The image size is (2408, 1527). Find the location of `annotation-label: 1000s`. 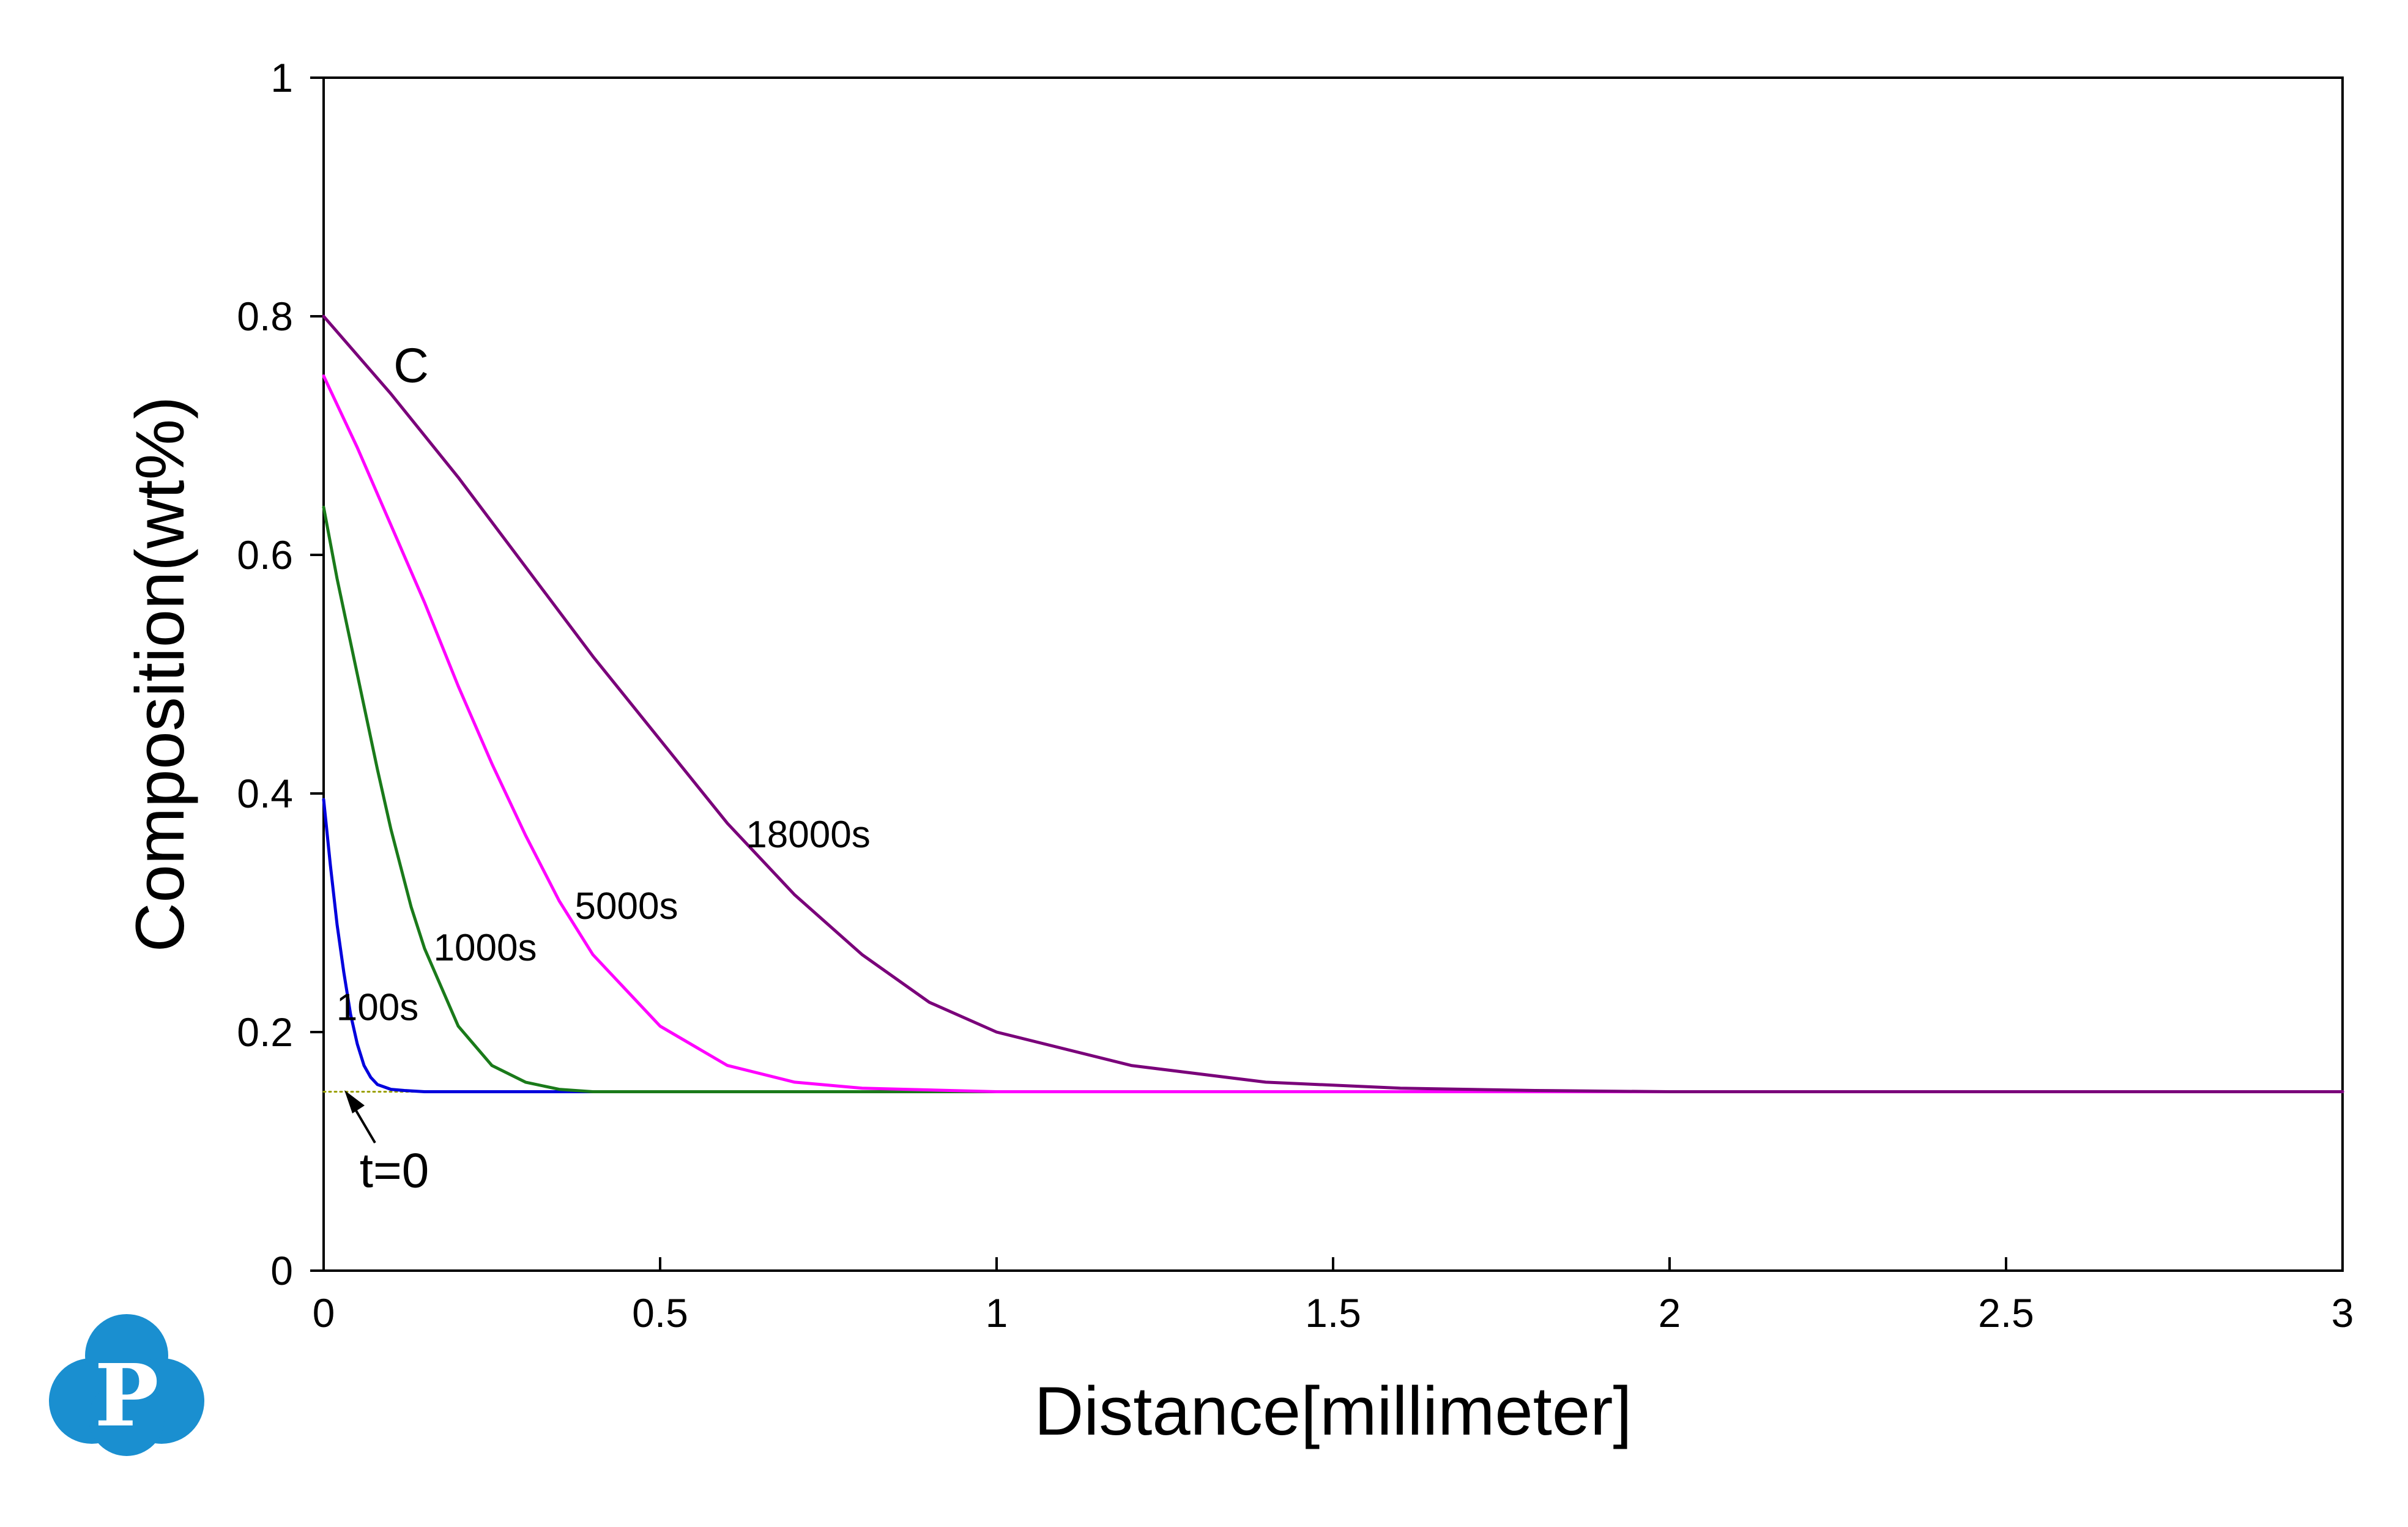

annotation-label: 1000s is located at coordinates (485, 948).